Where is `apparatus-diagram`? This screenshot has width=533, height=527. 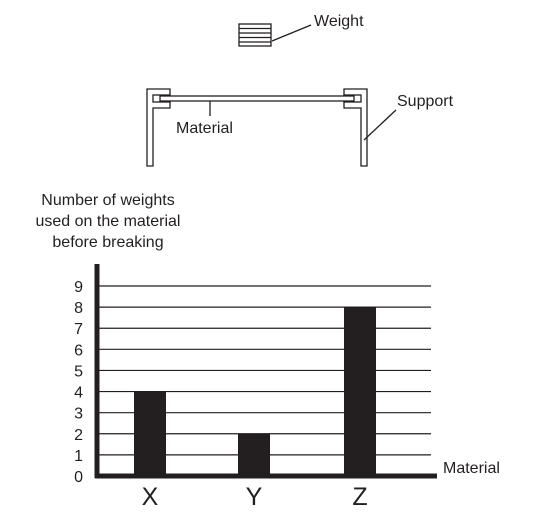
apparatus-diagram is located at coordinates (271, 95).